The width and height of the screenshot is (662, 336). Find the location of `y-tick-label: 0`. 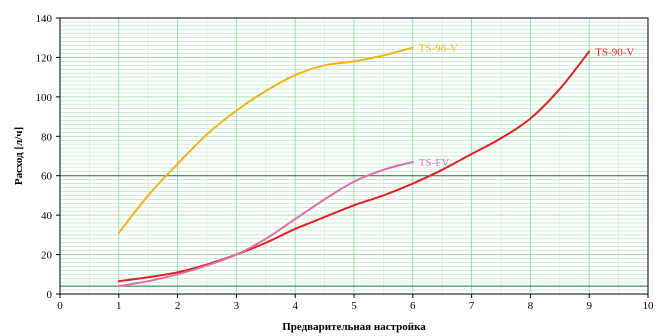

y-tick-label: 0 is located at coordinates (50, 295).